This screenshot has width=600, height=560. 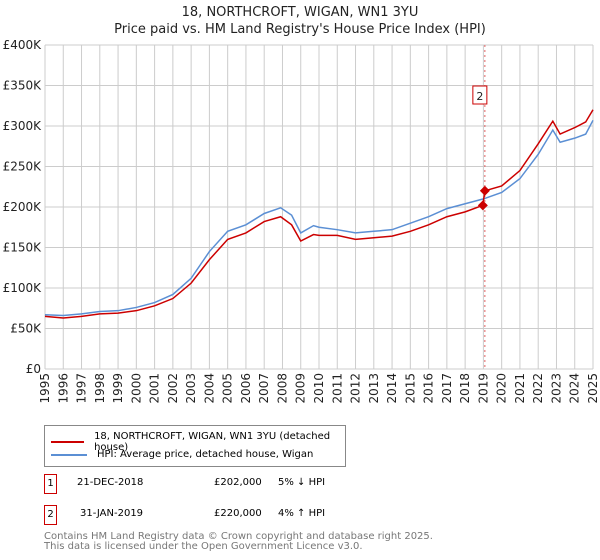 I want to click on x-tick-label: 1995, so click(x=45, y=388).